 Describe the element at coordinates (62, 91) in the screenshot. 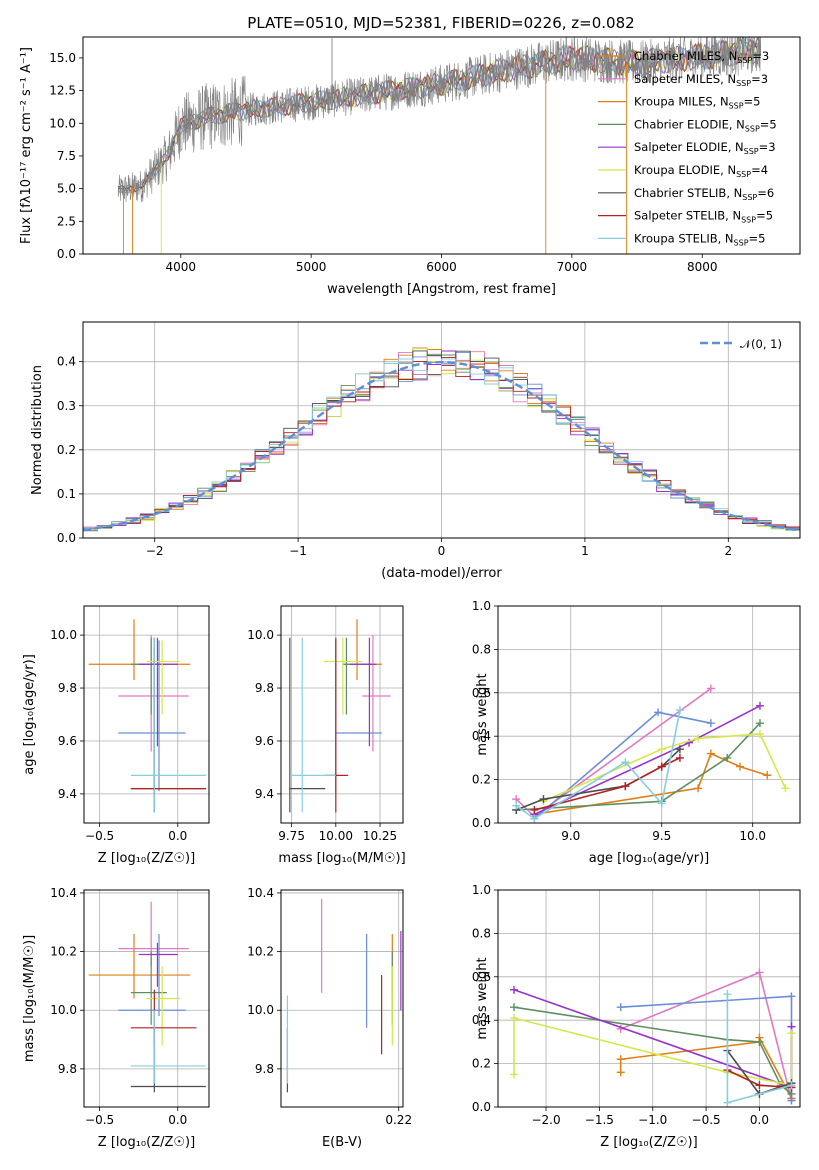

I see `y-tick-label: 12.5` at that location.